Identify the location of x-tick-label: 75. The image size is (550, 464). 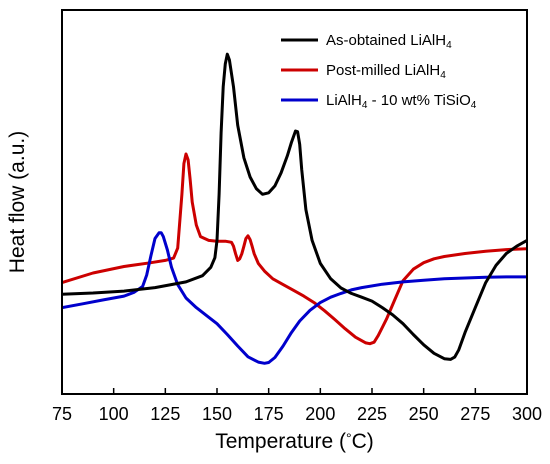
(62, 414).